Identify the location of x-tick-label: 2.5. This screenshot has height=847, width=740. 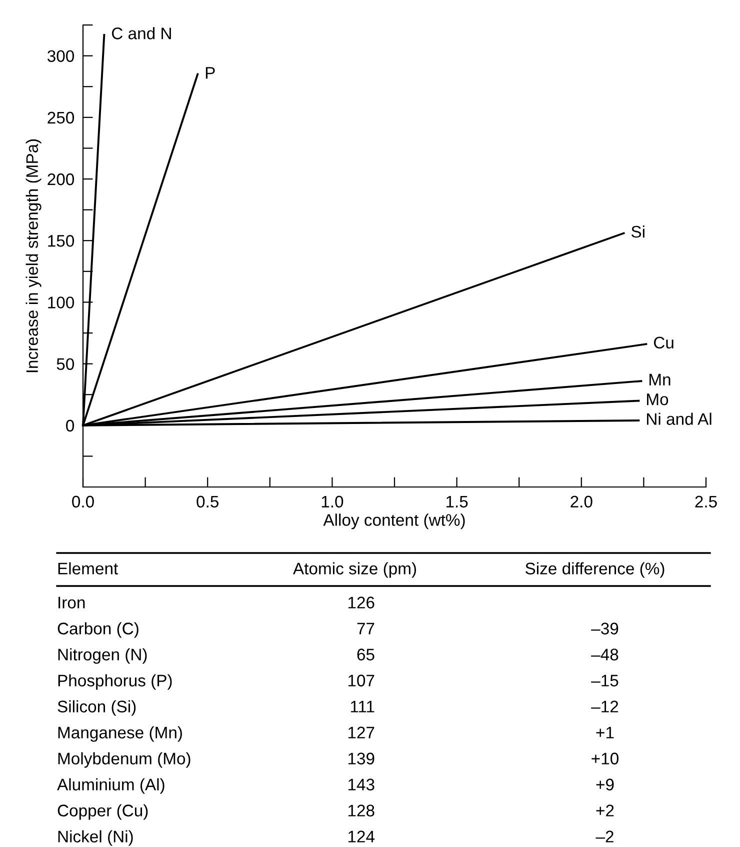
(706, 502).